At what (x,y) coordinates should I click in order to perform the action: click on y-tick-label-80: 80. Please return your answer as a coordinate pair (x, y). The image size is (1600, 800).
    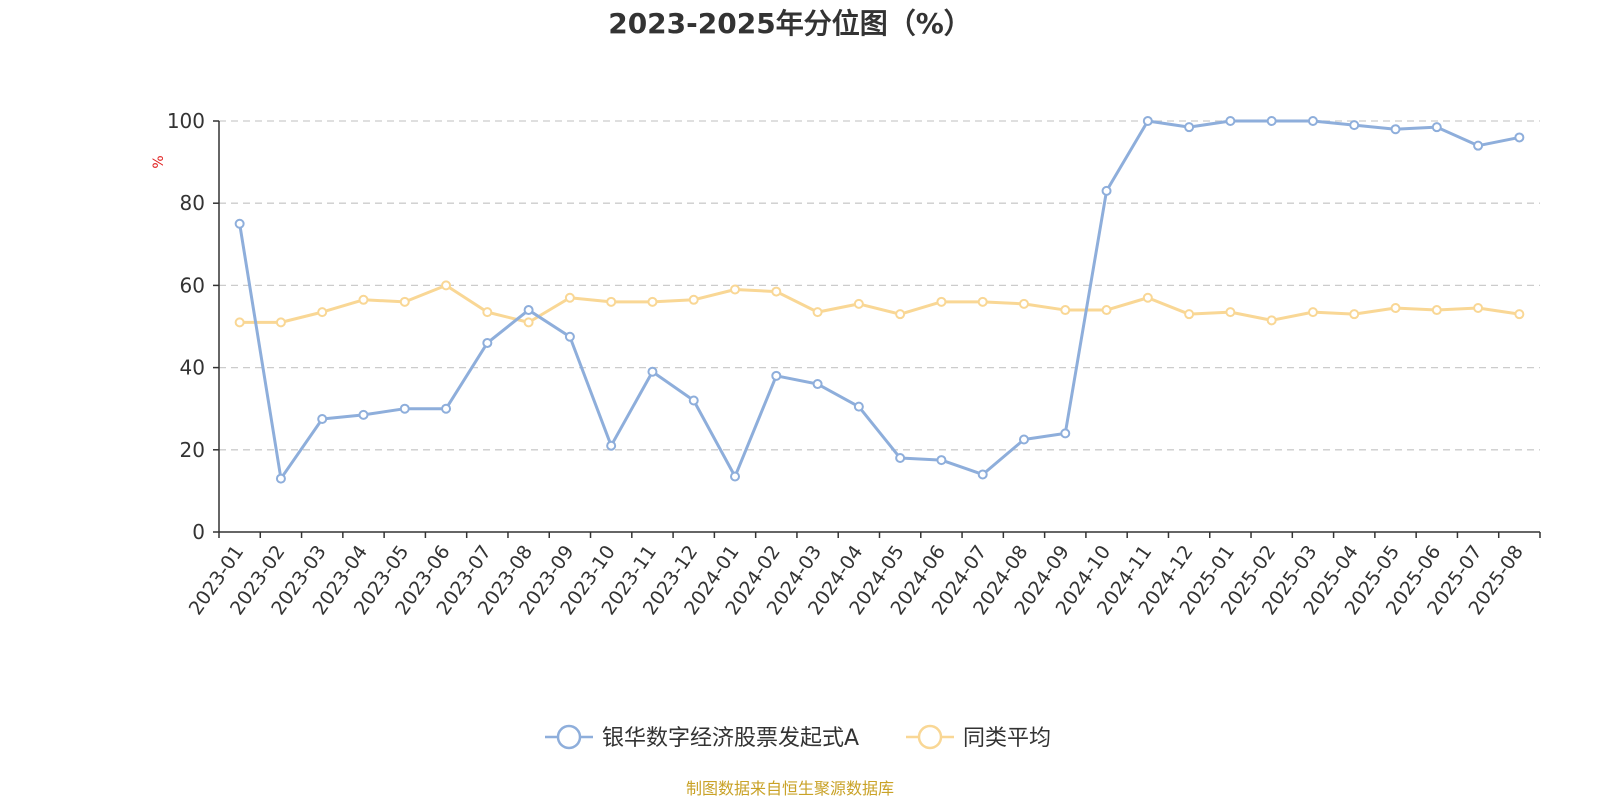
    Looking at the image, I should click on (192, 203).